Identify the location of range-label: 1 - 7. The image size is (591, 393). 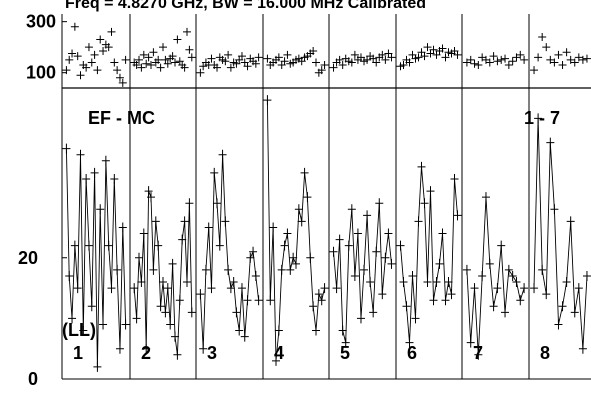
(542, 118).